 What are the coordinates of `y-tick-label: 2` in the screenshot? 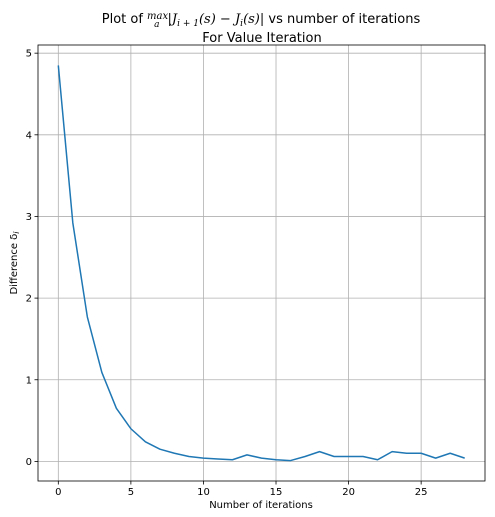 It's located at (29, 299).